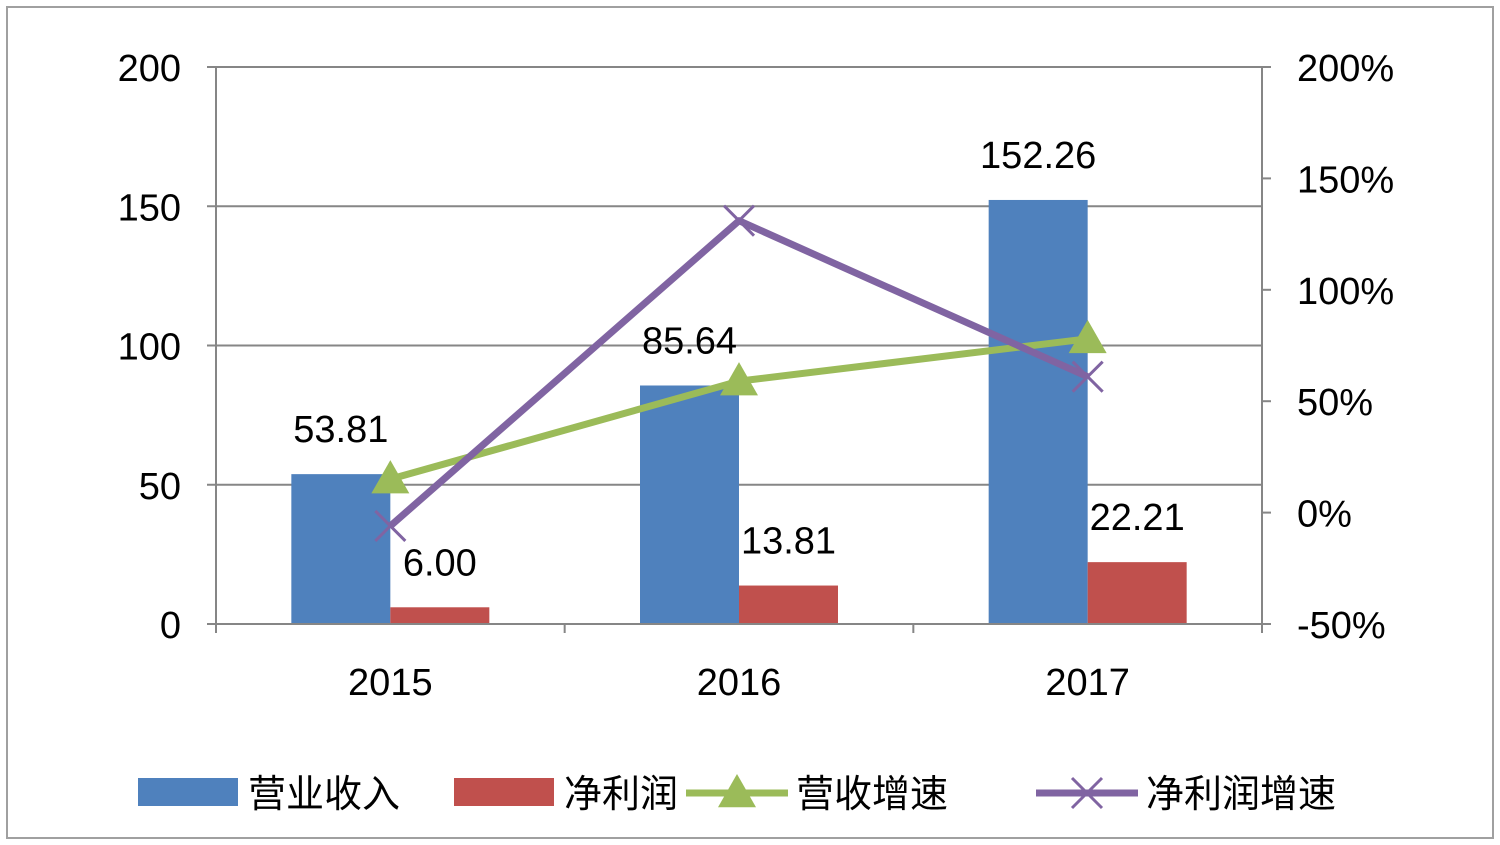 Image resolution: width=1500 pixels, height=845 pixels. Describe the element at coordinates (1335, 403) in the screenshot. I see `right-tick-label: 50%` at that location.